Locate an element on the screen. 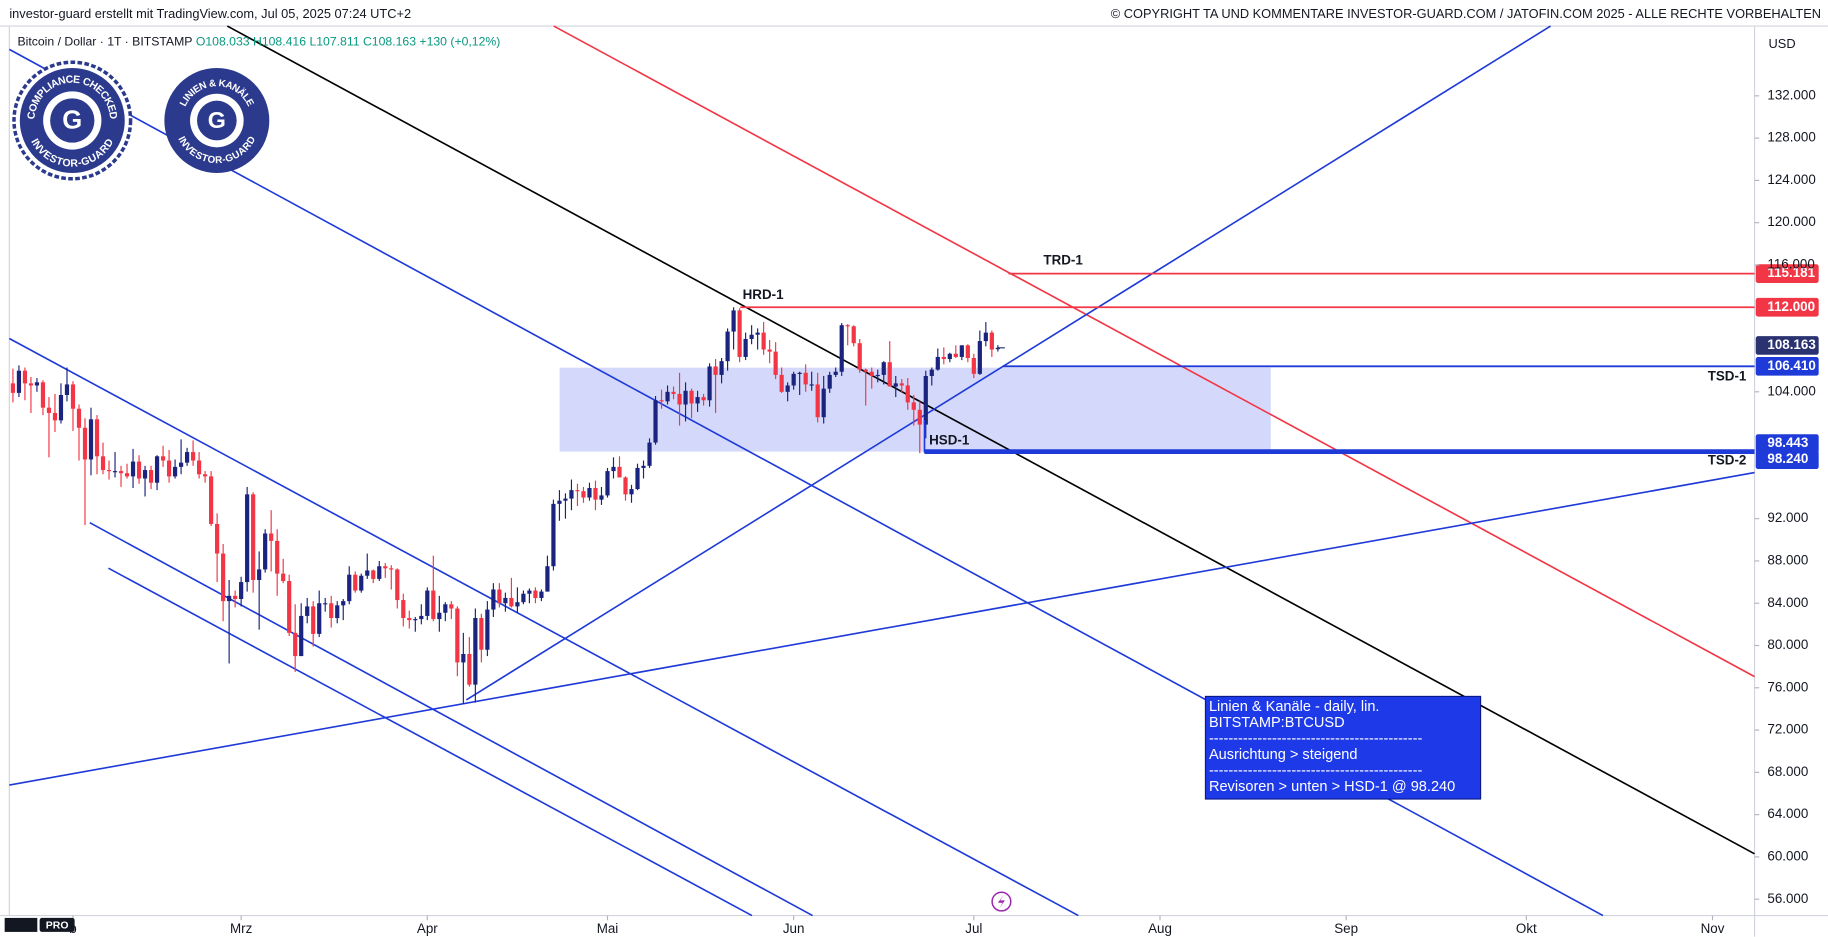  logo: PRO is located at coordinates (39, 924).